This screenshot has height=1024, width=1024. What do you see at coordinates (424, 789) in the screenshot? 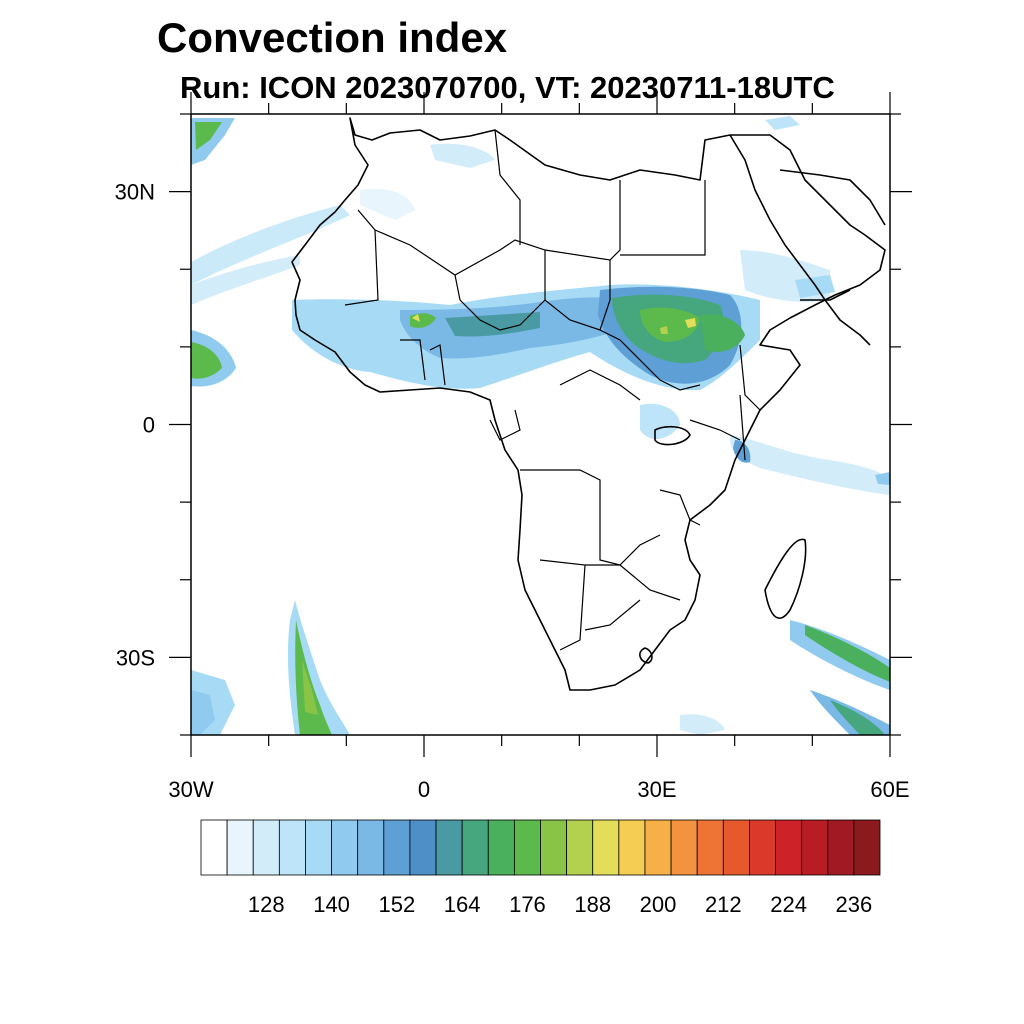
I see `x-tick-label: 0` at bounding box center [424, 789].